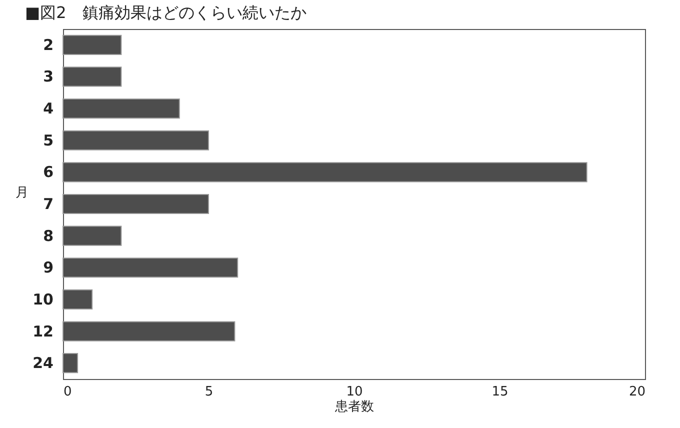  What do you see at coordinates (22, 193) in the screenshot?
I see `y-axis-title: 月` at bounding box center [22, 193].